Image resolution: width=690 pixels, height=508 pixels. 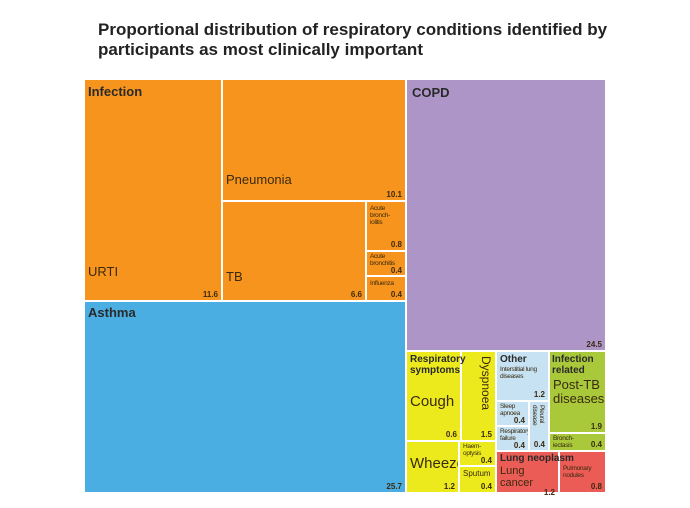 What do you see at coordinates (563, 442) in the screenshot?
I see `cell-label: Bronch-iectasis` at bounding box center [563, 442].